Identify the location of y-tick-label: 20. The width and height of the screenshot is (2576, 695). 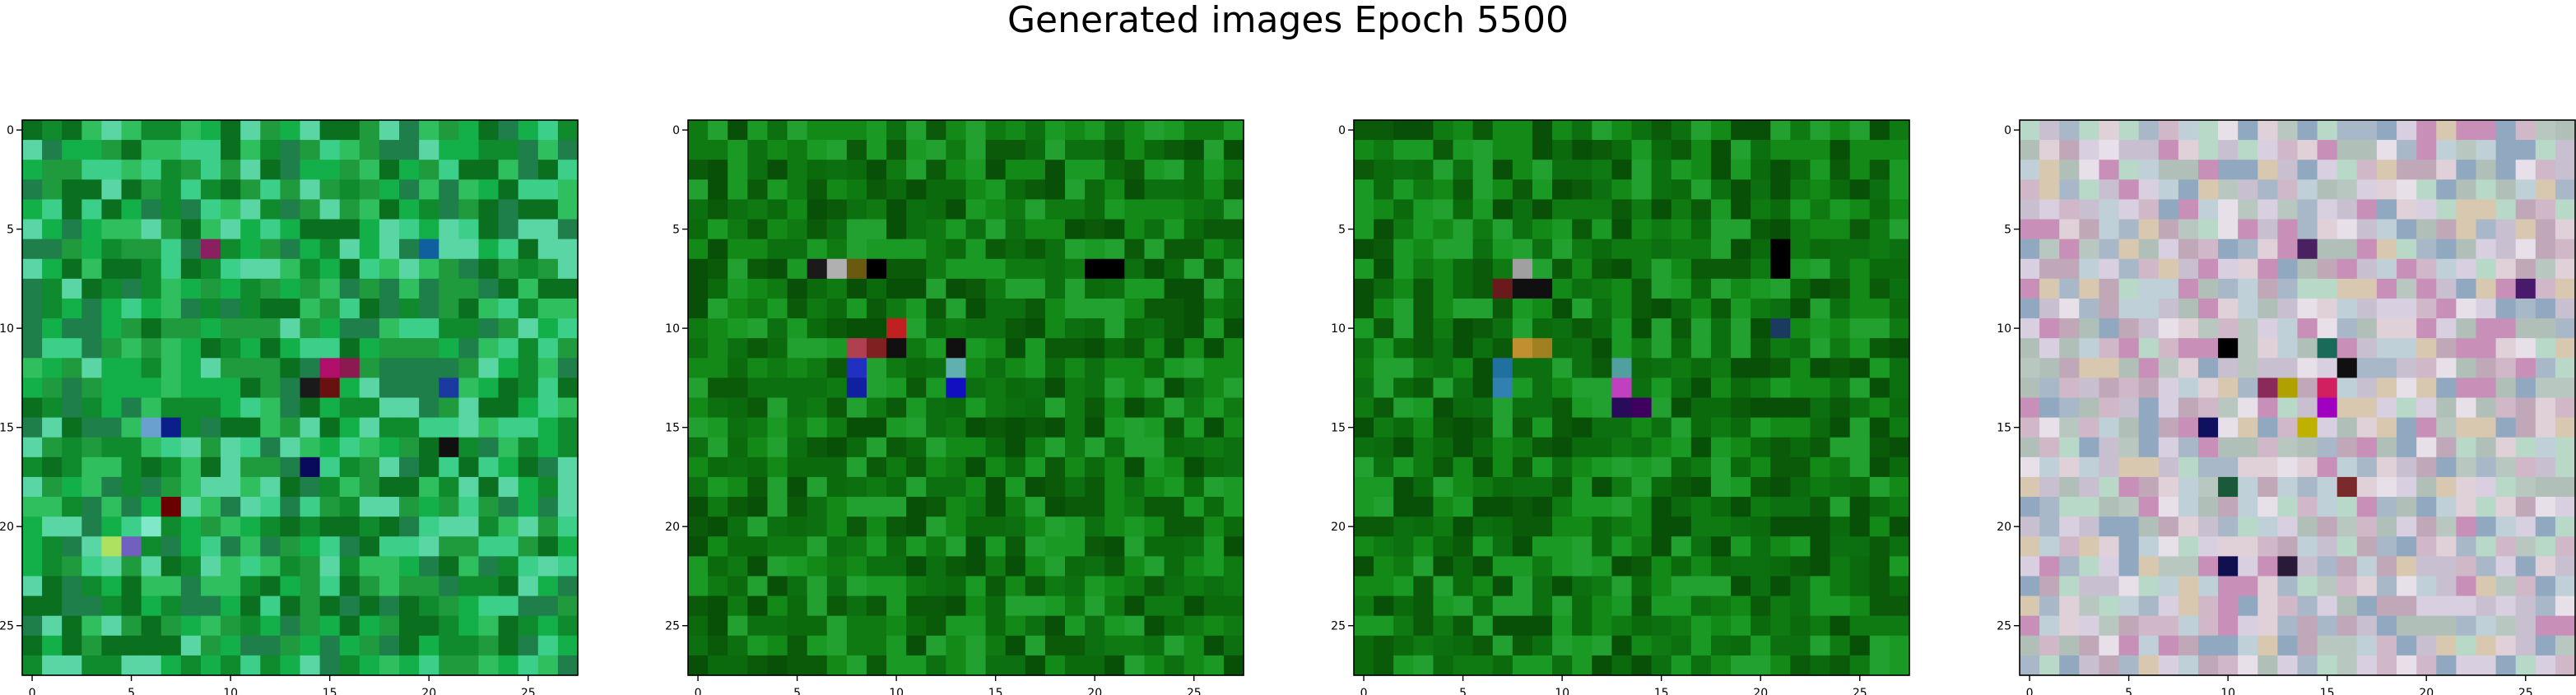
(672, 527).